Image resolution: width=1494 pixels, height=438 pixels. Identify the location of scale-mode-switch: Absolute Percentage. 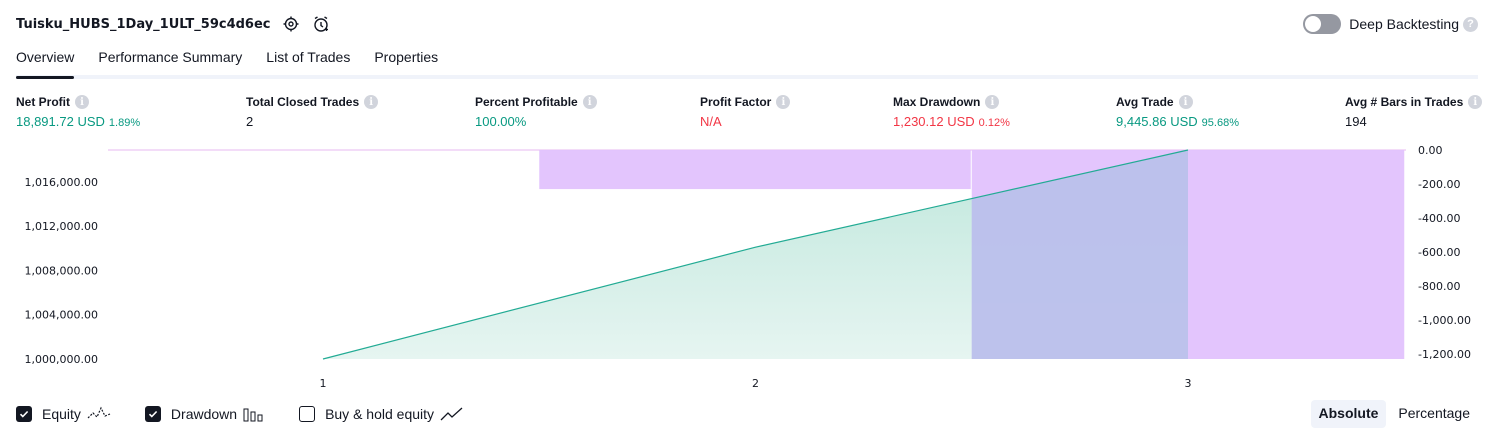
(1393, 414).